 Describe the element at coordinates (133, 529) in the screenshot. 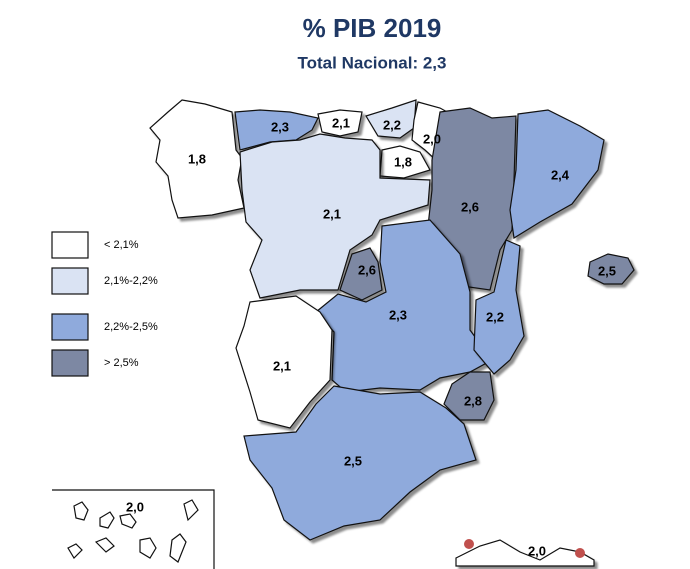

I see `canarias-islands` at that location.